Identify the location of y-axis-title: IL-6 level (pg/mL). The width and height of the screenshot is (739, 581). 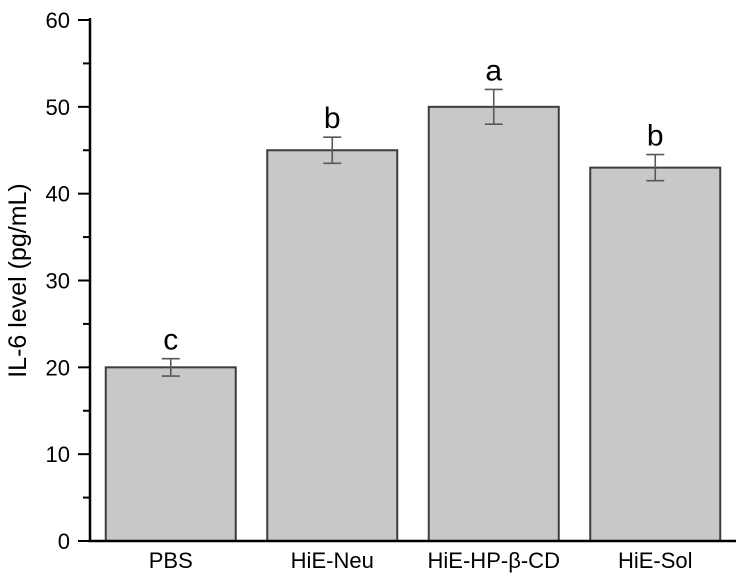
(18, 280).